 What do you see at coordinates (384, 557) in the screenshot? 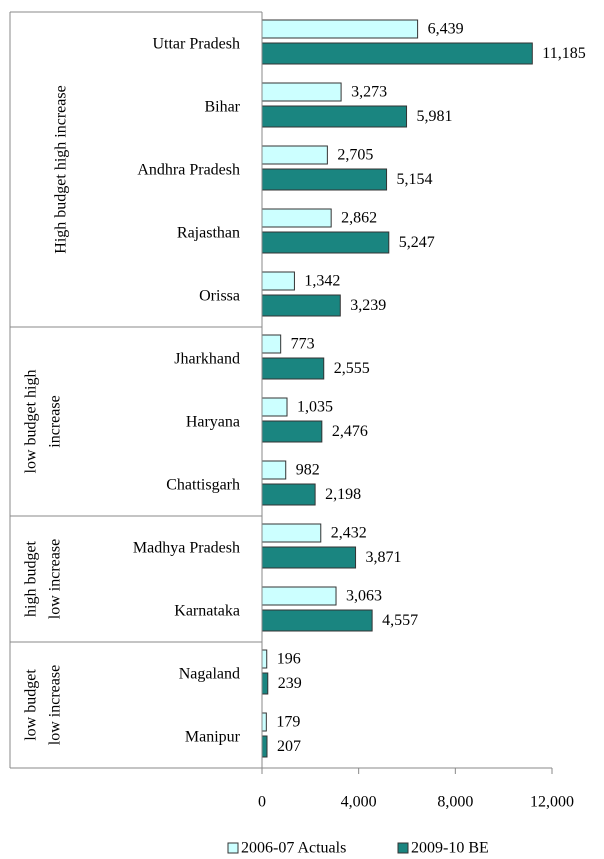
I see `value-label: 3,871` at bounding box center [384, 557].